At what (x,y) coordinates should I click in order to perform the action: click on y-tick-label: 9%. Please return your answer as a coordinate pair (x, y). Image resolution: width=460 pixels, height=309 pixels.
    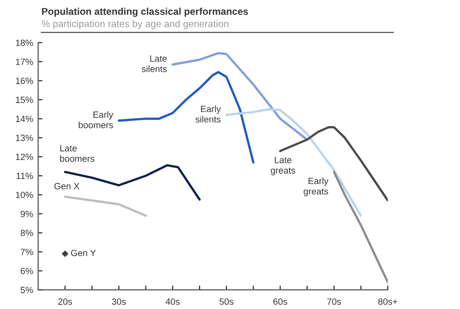
    Looking at the image, I should click on (26, 214).